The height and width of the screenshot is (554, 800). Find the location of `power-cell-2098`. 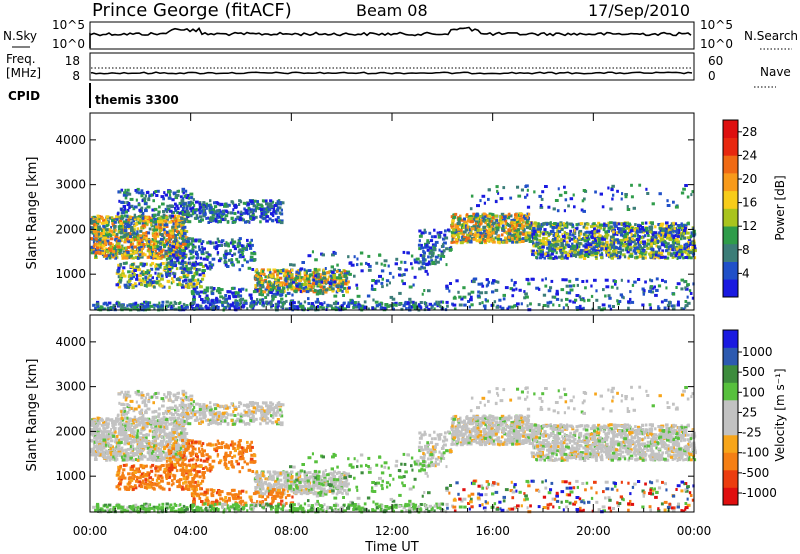

power-cell-2098 is located at coordinates (315, 290).